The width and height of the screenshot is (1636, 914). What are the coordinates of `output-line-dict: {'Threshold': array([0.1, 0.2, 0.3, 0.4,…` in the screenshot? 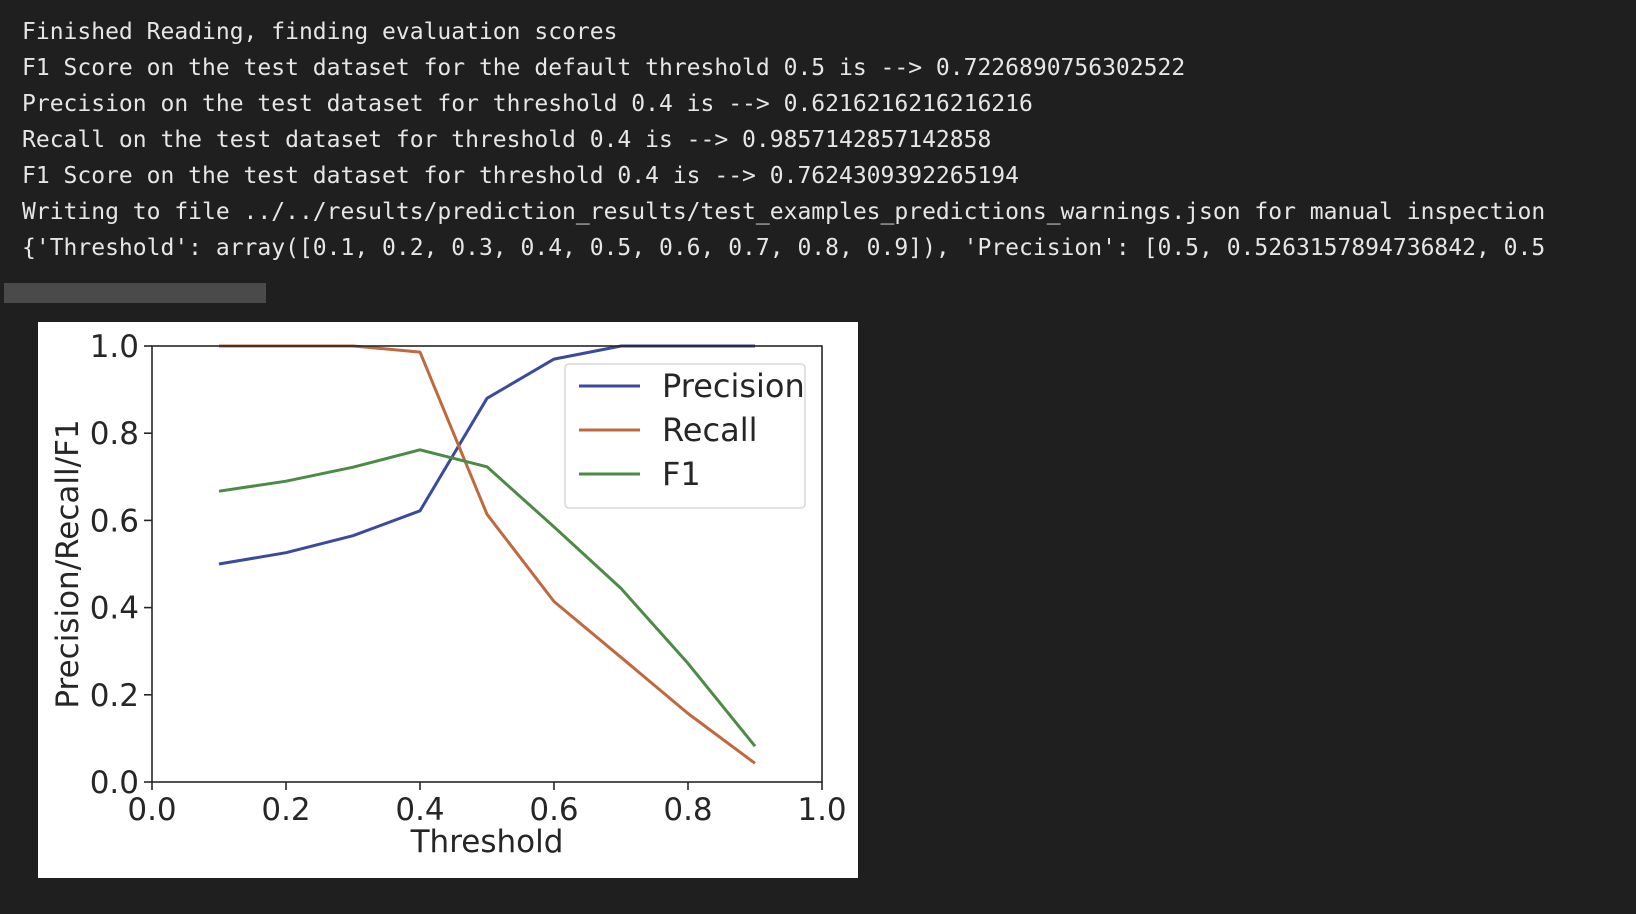 It's located at (784, 248).